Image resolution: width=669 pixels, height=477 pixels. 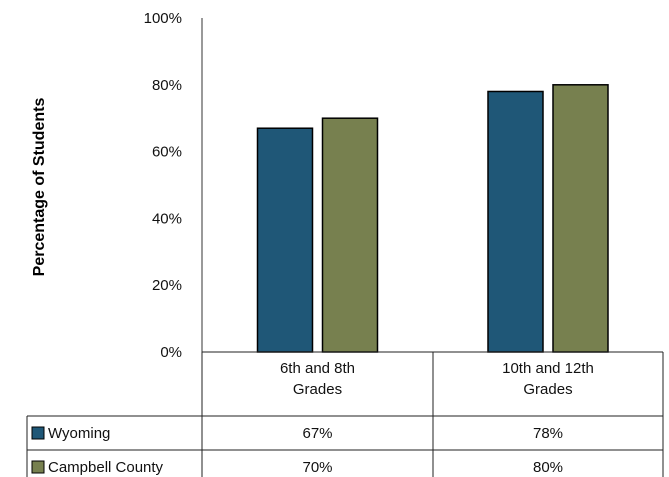 What do you see at coordinates (317, 379) in the screenshot?
I see `x-tick-label: 6th and 8th Grades` at bounding box center [317, 379].